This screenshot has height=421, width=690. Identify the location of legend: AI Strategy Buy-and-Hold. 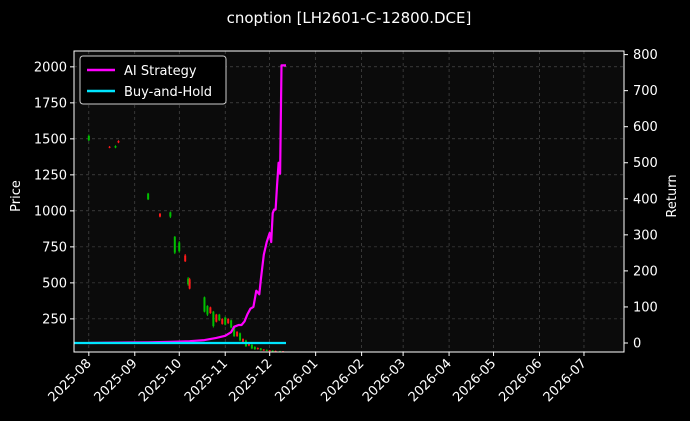
(153, 80).